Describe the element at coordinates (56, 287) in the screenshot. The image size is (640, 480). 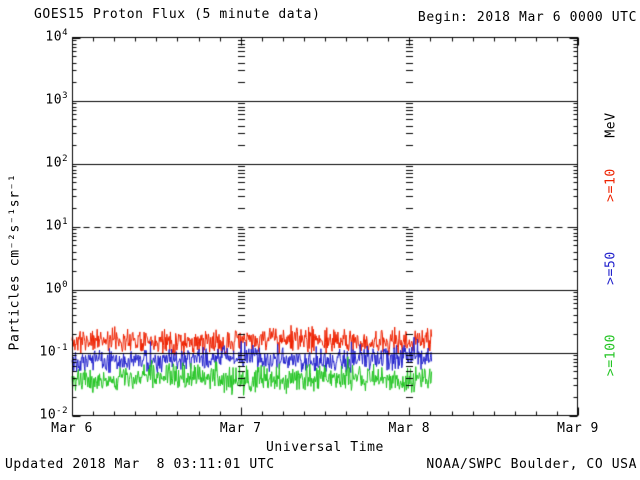
I see `y-tick-label: 10⁰` at that location.